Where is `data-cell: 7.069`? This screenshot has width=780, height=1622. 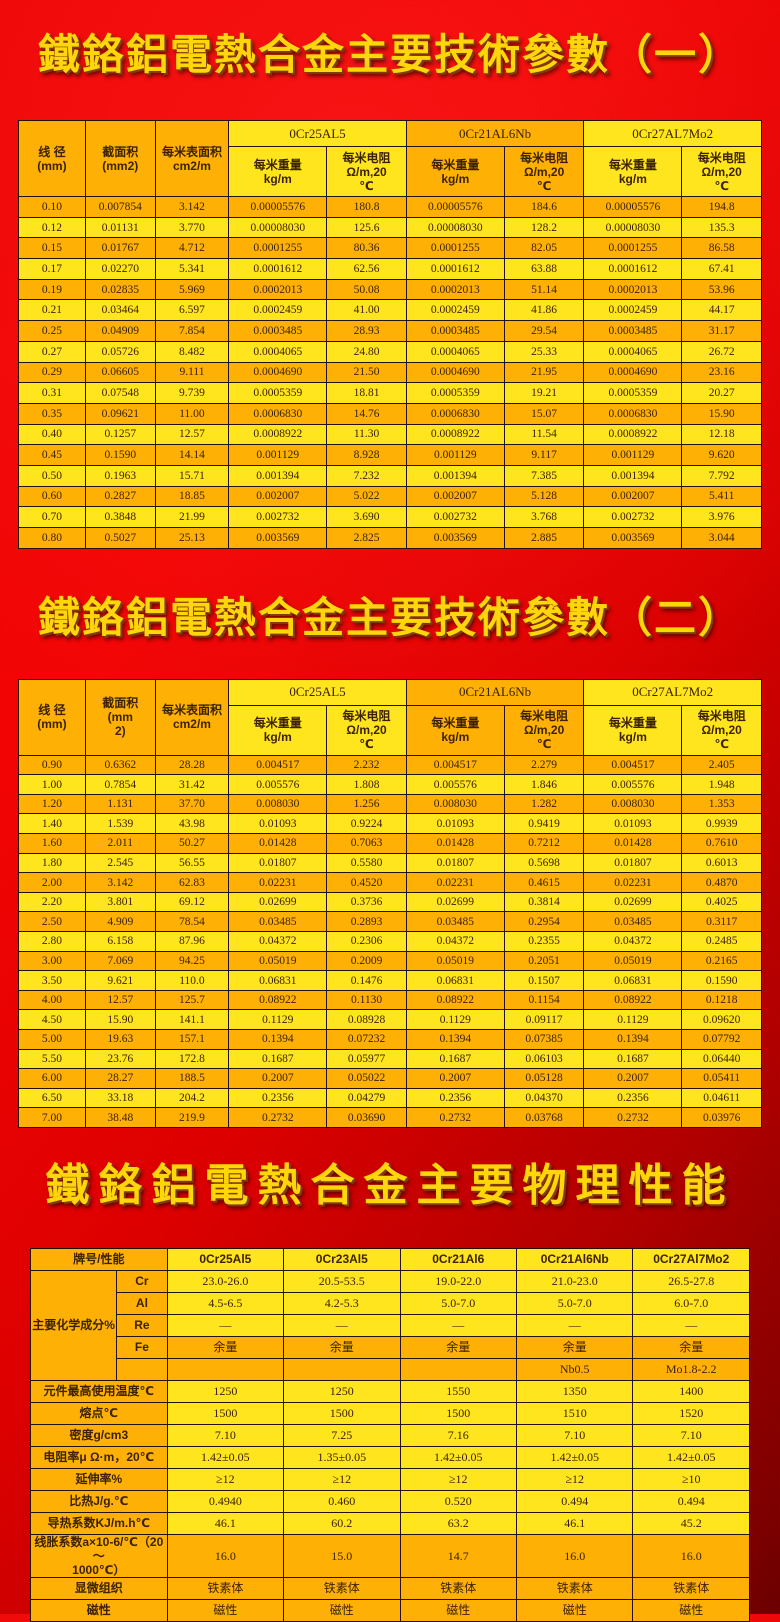 data-cell: 7.069 is located at coordinates (120, 961).